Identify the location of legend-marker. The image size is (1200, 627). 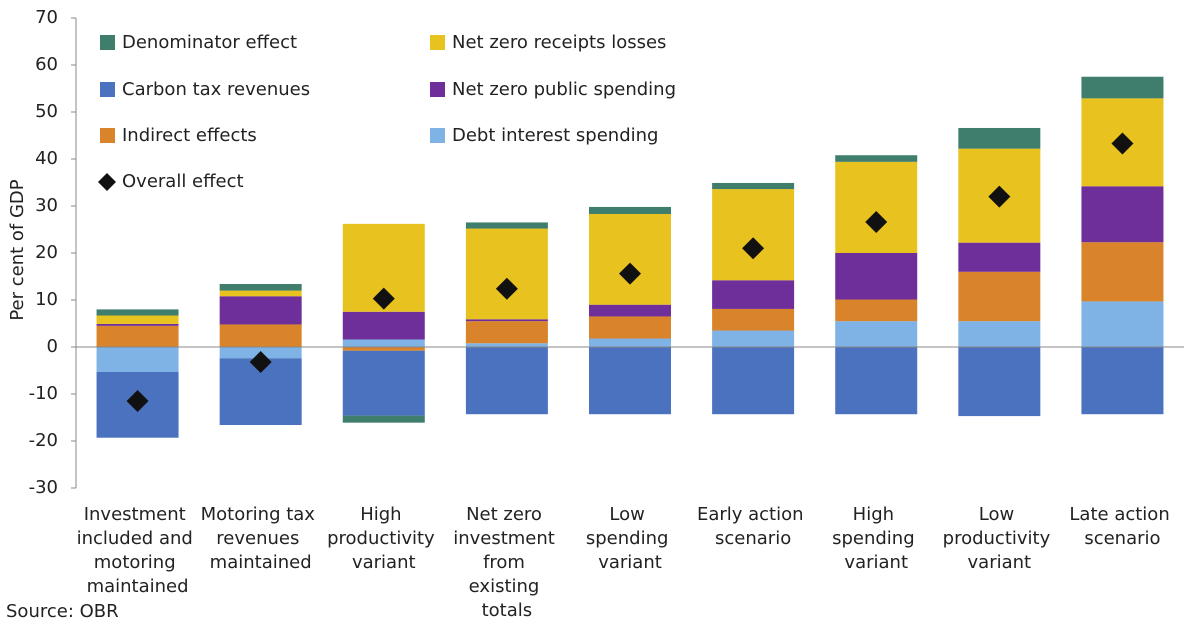
(107, 182).